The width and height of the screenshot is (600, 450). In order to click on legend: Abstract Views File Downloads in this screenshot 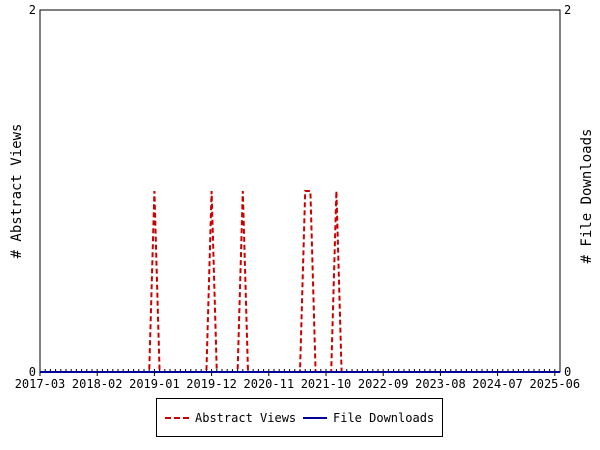, I will do `click(299, 417)`.